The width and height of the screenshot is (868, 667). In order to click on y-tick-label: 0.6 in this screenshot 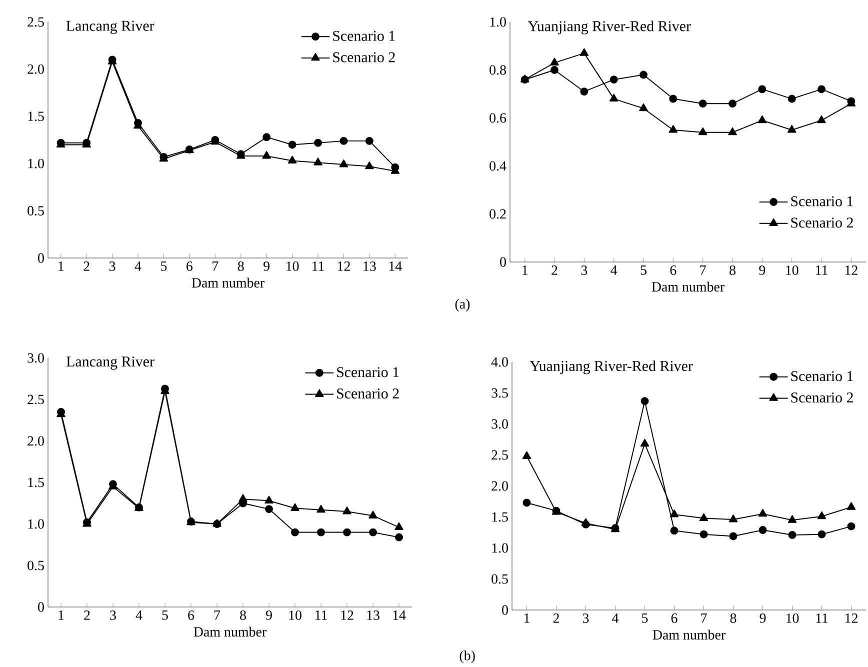, I will do `click(498, 118)`.